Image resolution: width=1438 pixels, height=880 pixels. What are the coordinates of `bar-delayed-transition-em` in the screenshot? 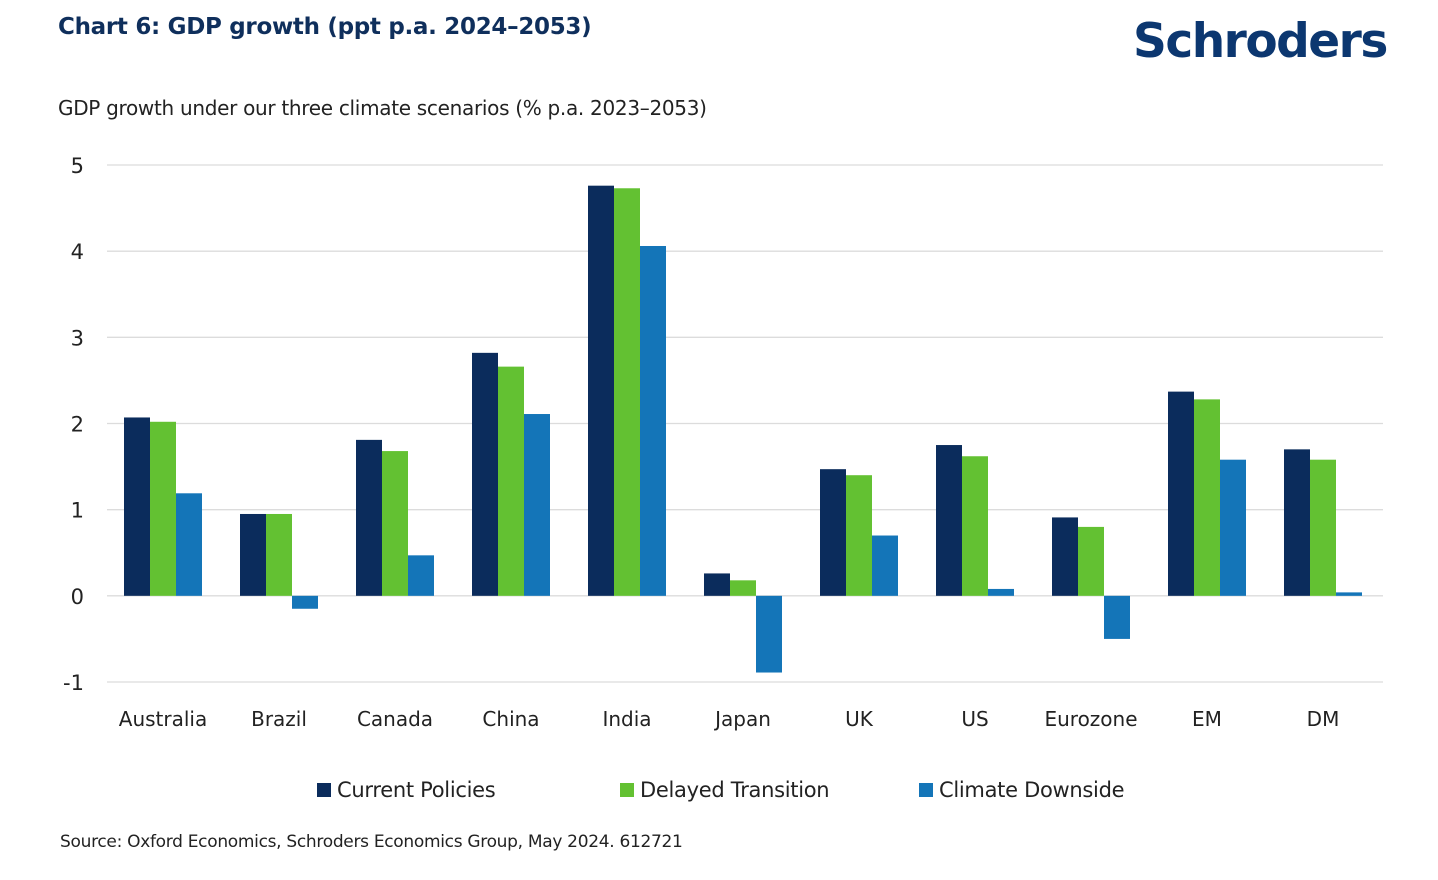 It's located at (1207, 497).